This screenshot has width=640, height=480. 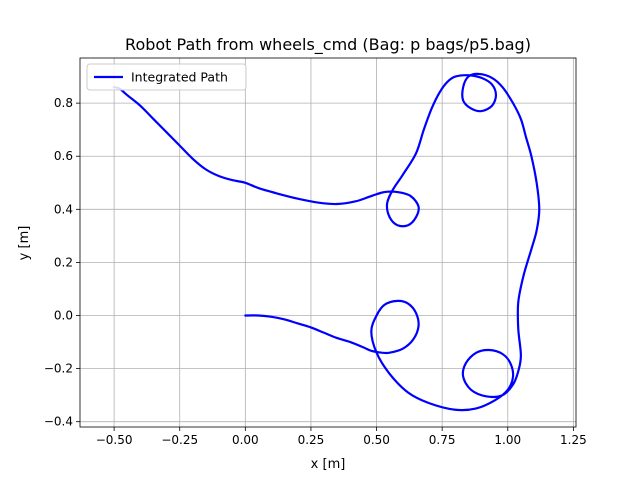 I want to click on legend: Integrated Path, so click(x=166, y=77).